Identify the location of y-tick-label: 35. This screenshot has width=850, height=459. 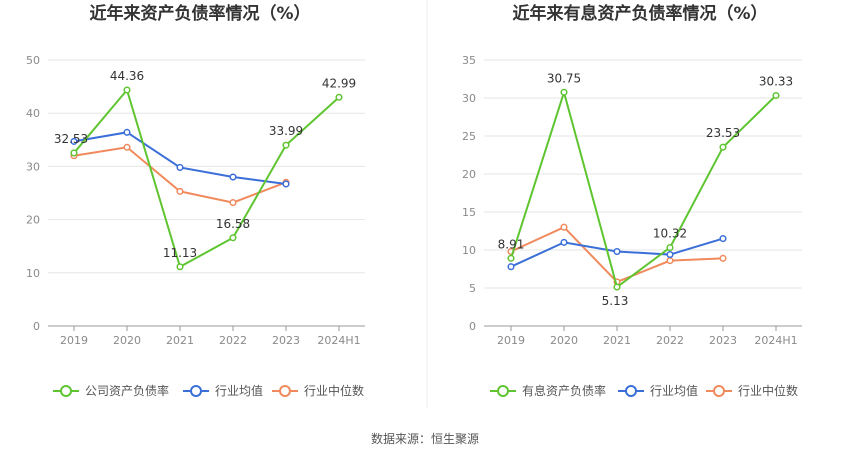
(469, 60).